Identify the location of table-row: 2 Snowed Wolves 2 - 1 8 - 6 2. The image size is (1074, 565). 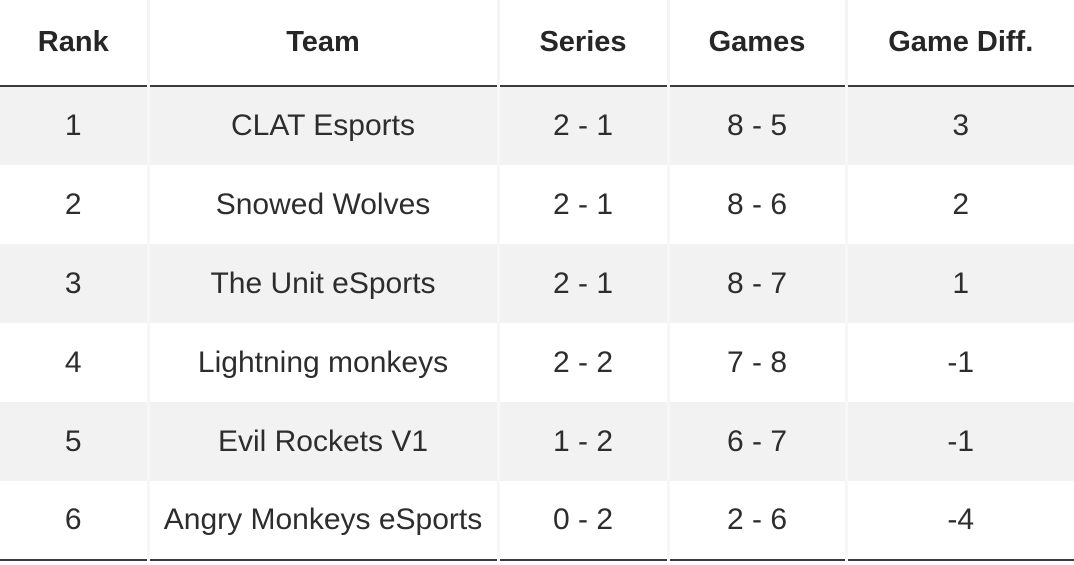
(537, 204).